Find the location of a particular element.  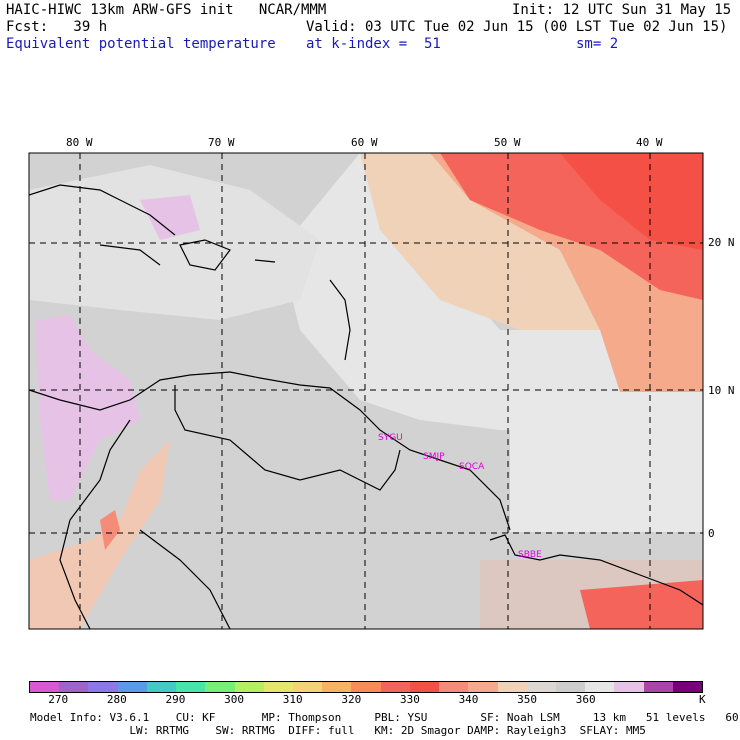

lon-label-70w: 70 W is located at coordinates (221, 142).